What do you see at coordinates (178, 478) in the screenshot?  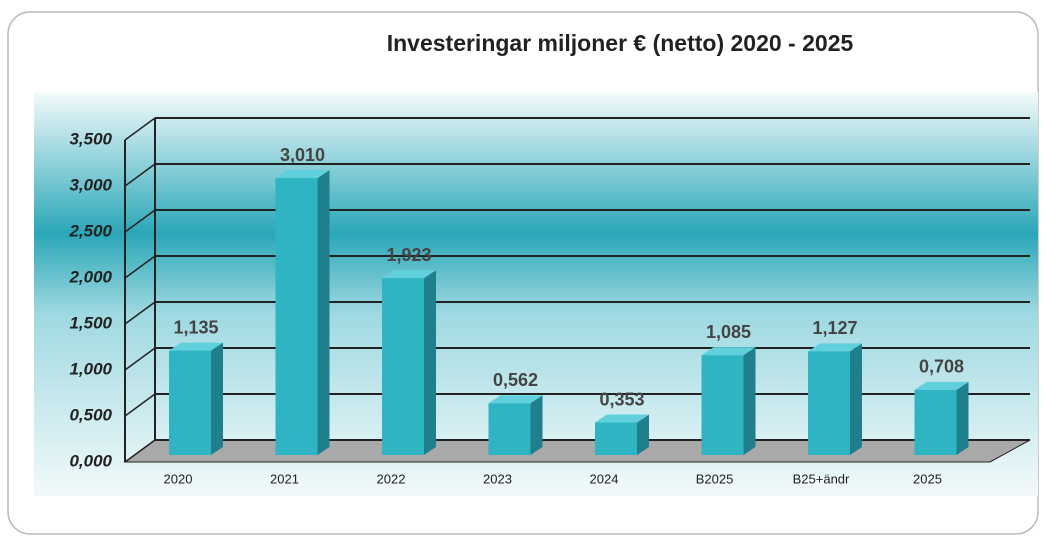 I see `x-tick-label: 2020` at bounding box center [178, 478].